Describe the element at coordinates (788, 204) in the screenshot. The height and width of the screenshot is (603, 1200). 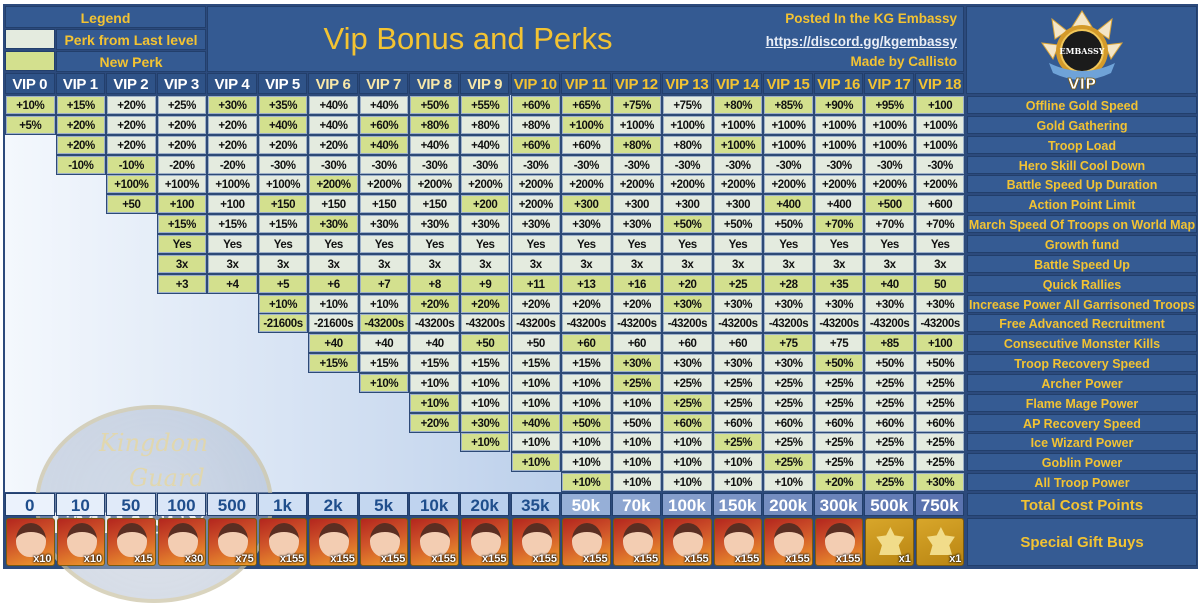
I see `perk-cell: +400` at that location.